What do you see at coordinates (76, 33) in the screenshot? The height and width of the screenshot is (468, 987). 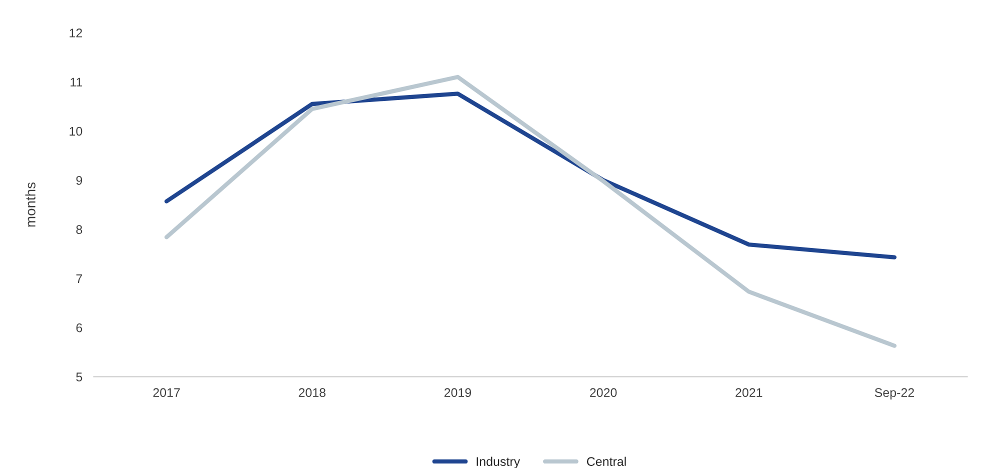 I see `y-tick-label: 12` at bounding box center [76, 33].